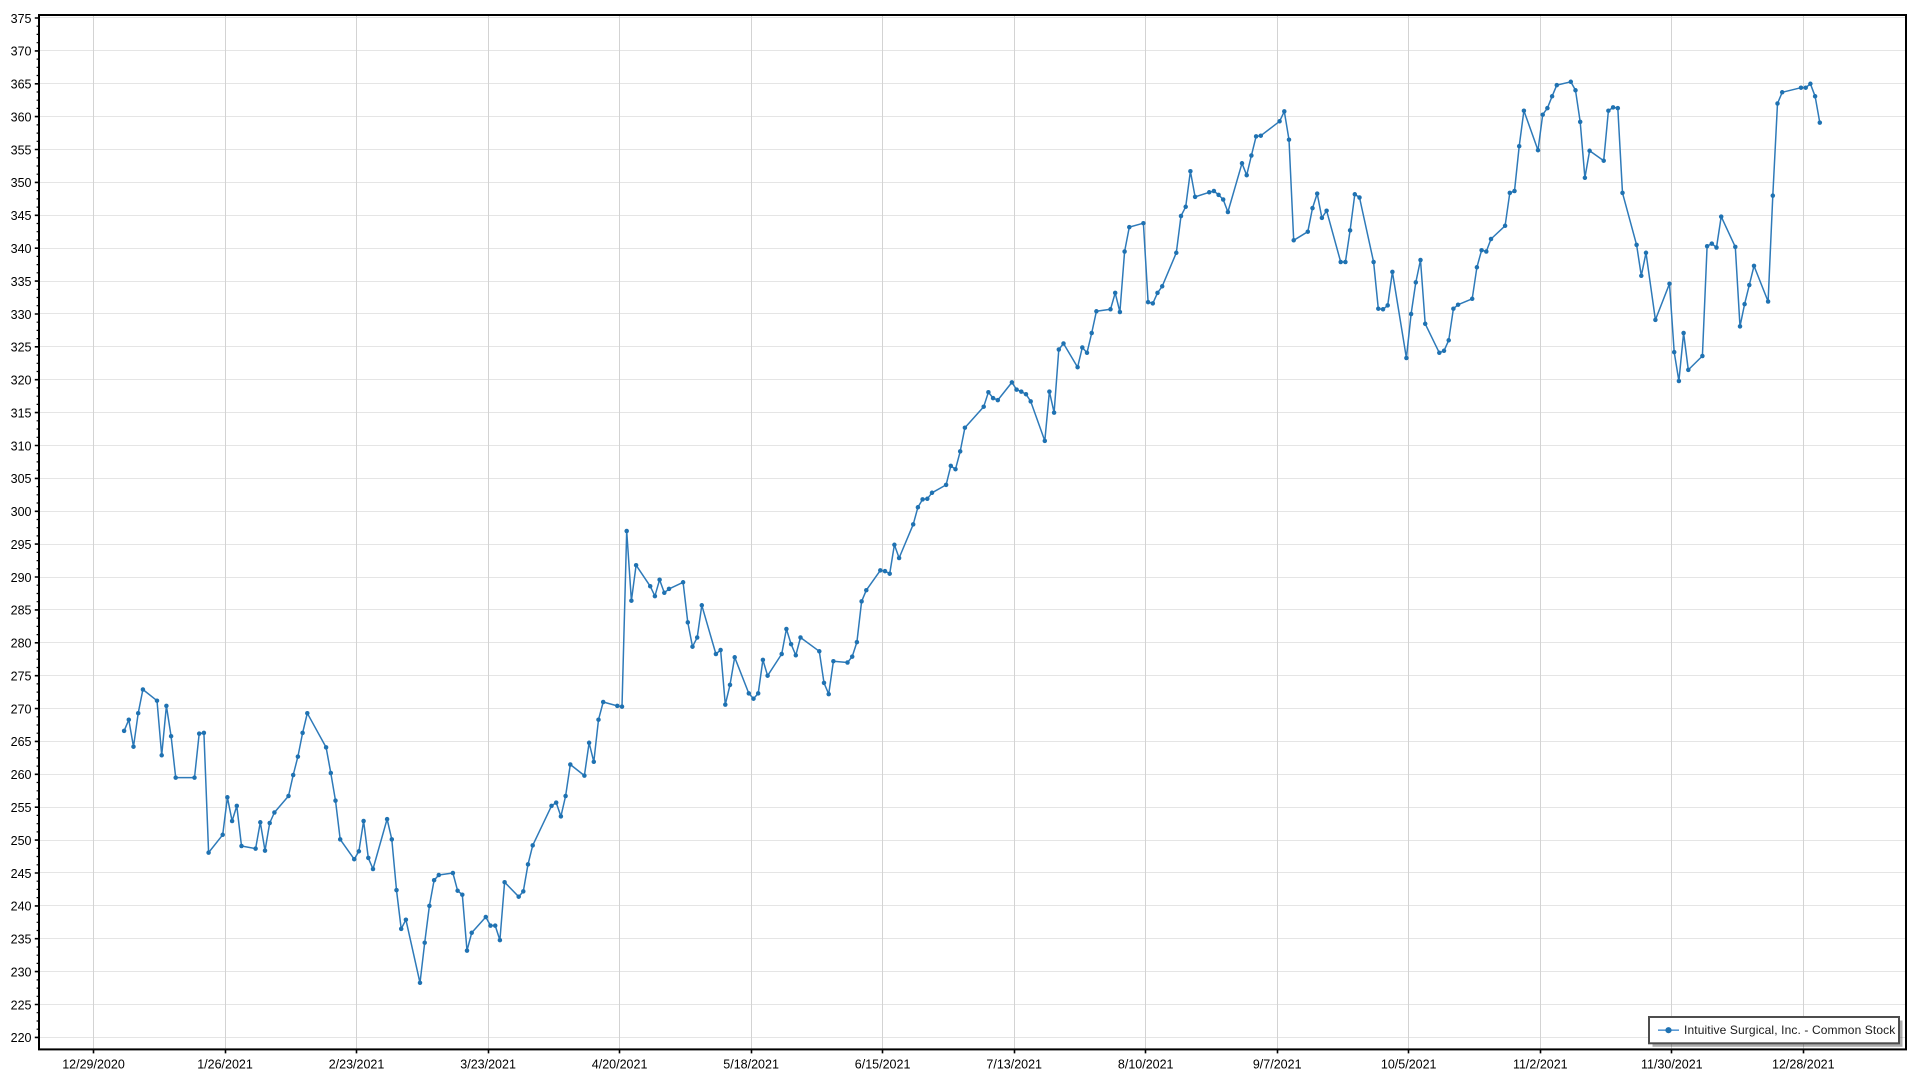 Image resolution: width=1920 pixels, height=1080 pixels. Describe the element at coordinates (21, 446) in the screenshot. I see `svg-text: 310` at that location.